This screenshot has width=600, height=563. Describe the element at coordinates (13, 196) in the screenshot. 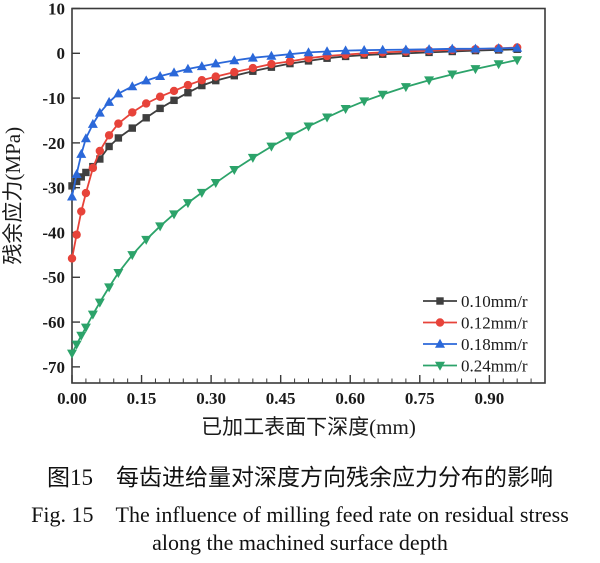

I see `y-axis-title: 残余应力(MPa)` at that location.